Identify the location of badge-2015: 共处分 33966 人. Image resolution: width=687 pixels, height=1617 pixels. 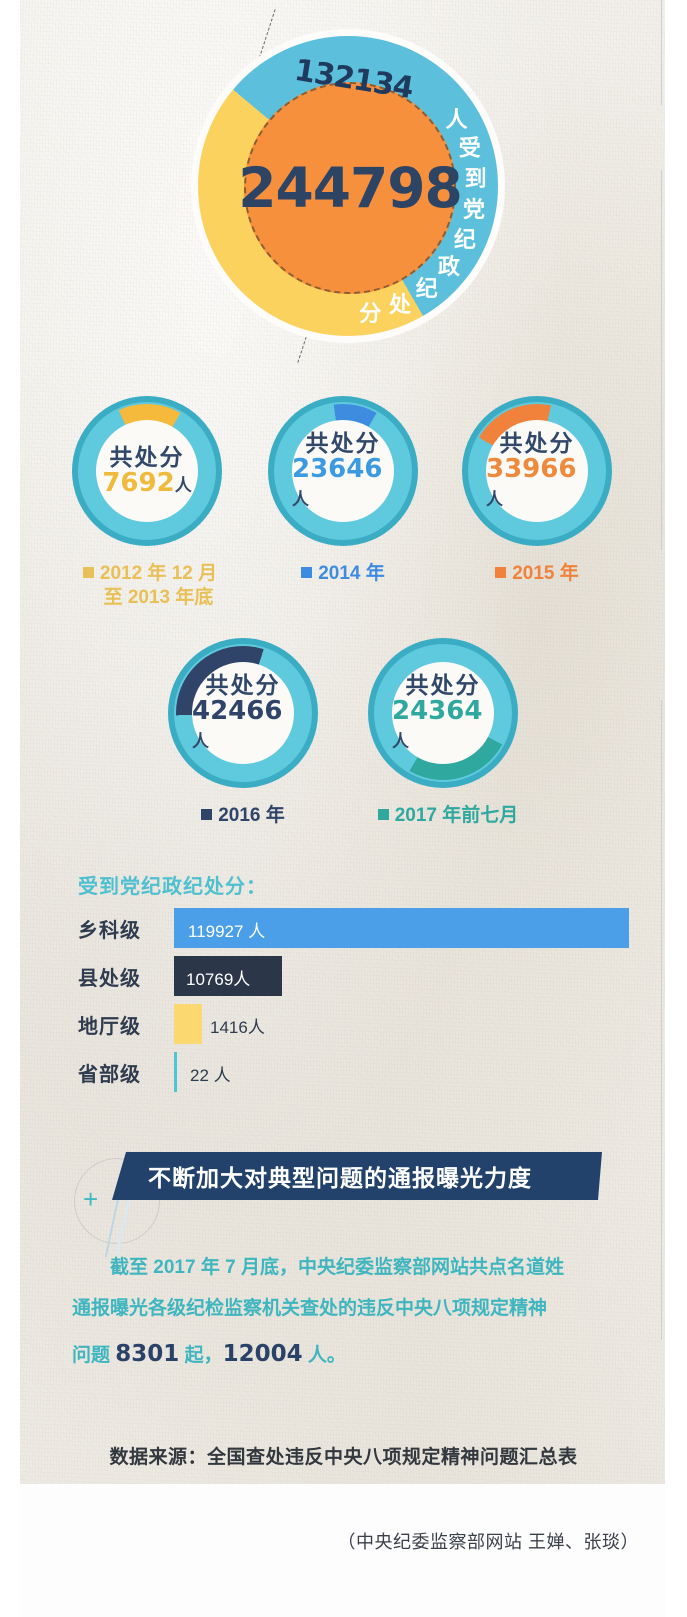
(537, 471).